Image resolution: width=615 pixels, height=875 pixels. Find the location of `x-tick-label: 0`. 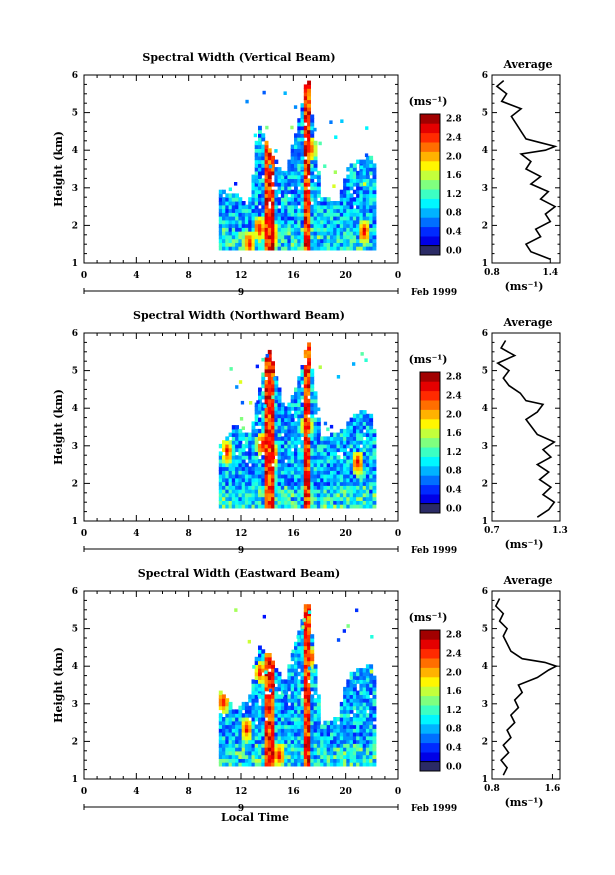

x-tick-label: 0 is located at coordinates (398, 792).